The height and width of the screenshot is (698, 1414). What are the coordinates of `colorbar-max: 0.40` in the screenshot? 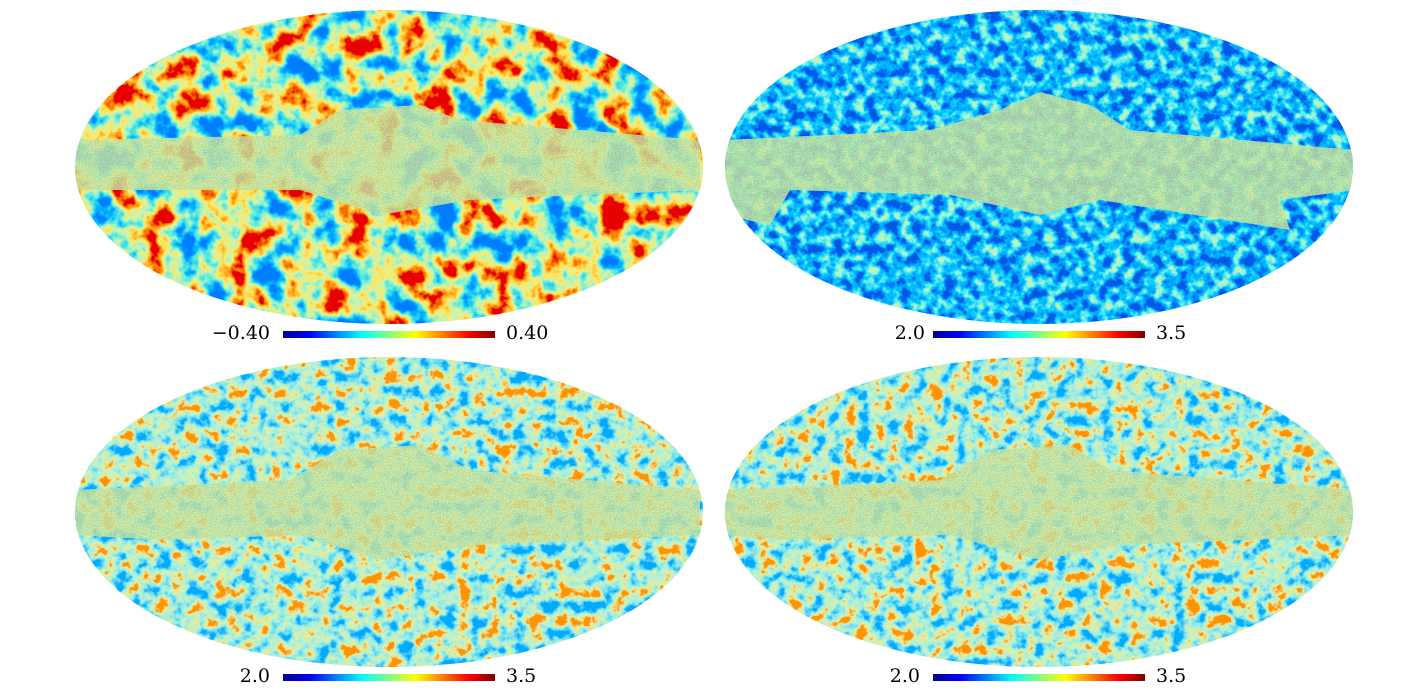 It's located at (527, 333).